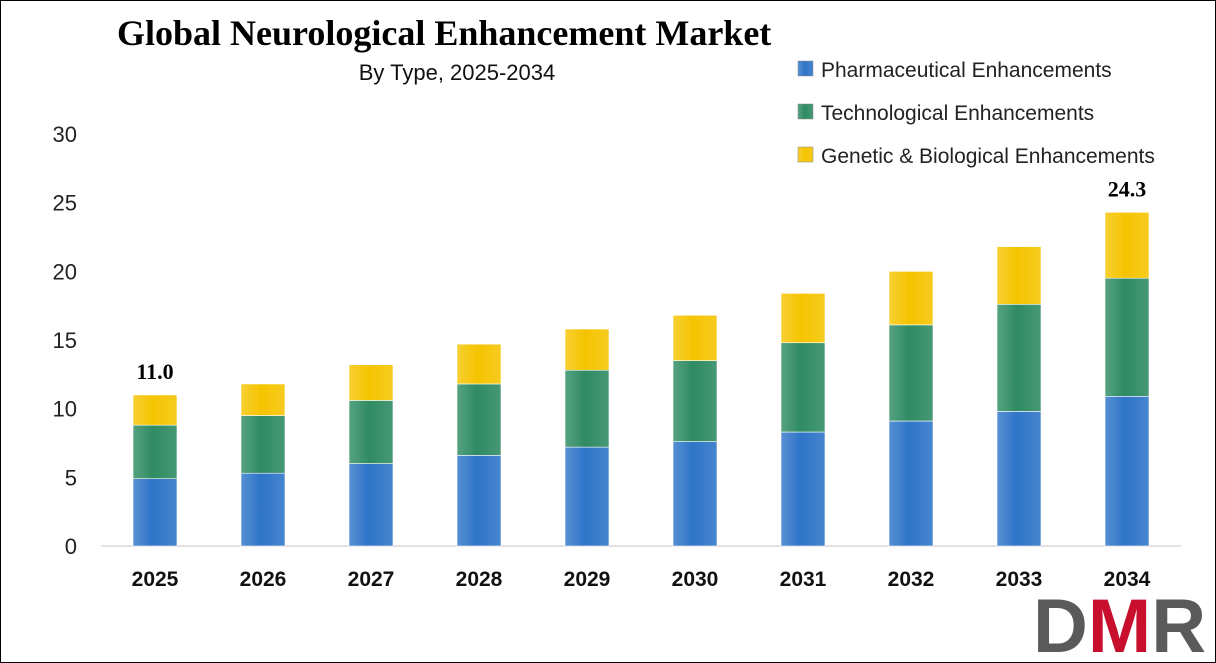 Image resolution: width=1216 pixels, height=663 pixels. What do you see at coordinates (371, 505) in the screenshot?
I see `bar-pharmaceutical-enhancements-2027` at bounding box center [371, 505].